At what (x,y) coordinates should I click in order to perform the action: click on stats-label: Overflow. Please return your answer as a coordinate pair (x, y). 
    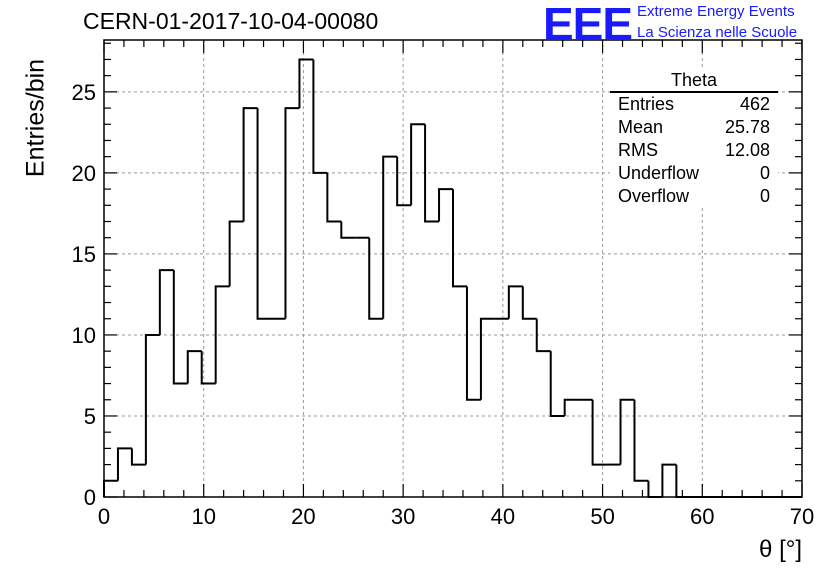
    Looking at the image, I should click on (654, 196).